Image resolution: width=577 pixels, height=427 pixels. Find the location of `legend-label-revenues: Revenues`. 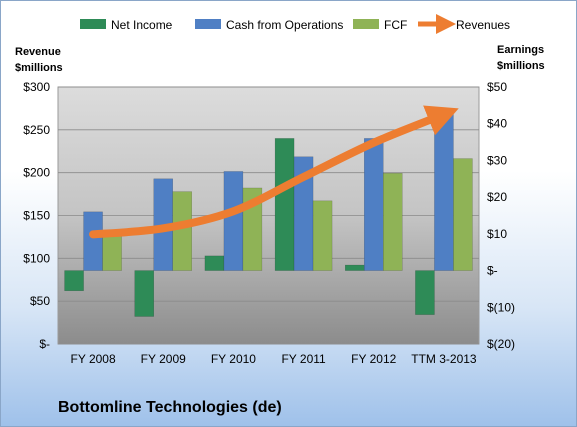

legend-label-revenues: Revenues is located at coordinates (483, 25).